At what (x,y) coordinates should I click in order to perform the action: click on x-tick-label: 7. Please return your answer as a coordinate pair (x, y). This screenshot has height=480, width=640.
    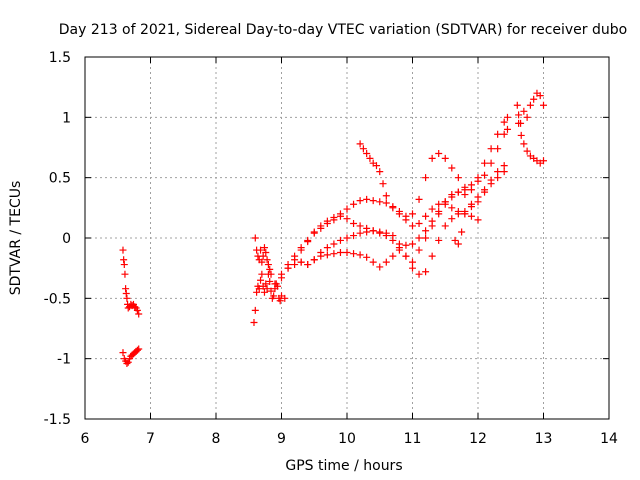
    Looking at the image, I should click on (150, 439).